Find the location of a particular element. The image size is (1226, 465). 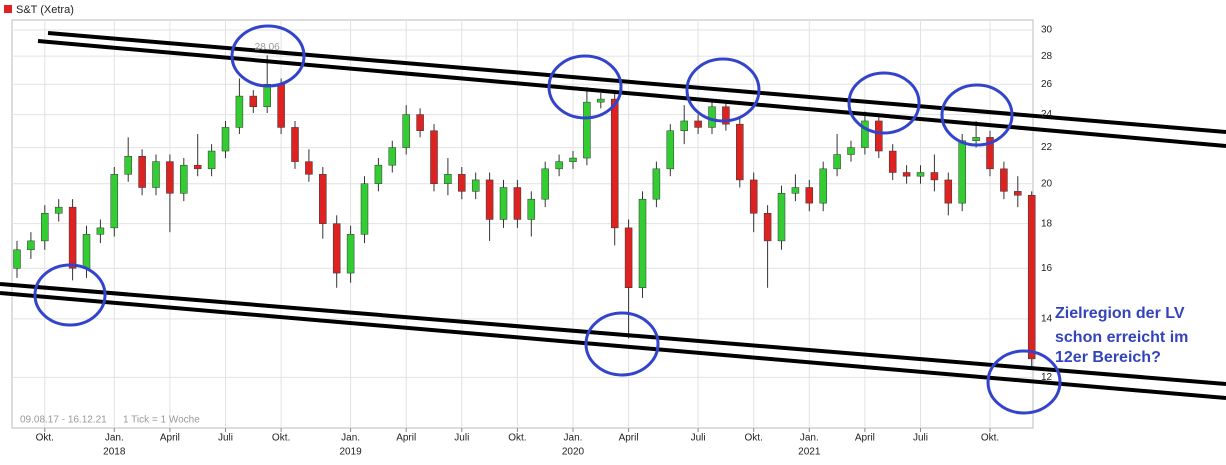

y-tick-label: 16 is located at coordinates (1047, 268).